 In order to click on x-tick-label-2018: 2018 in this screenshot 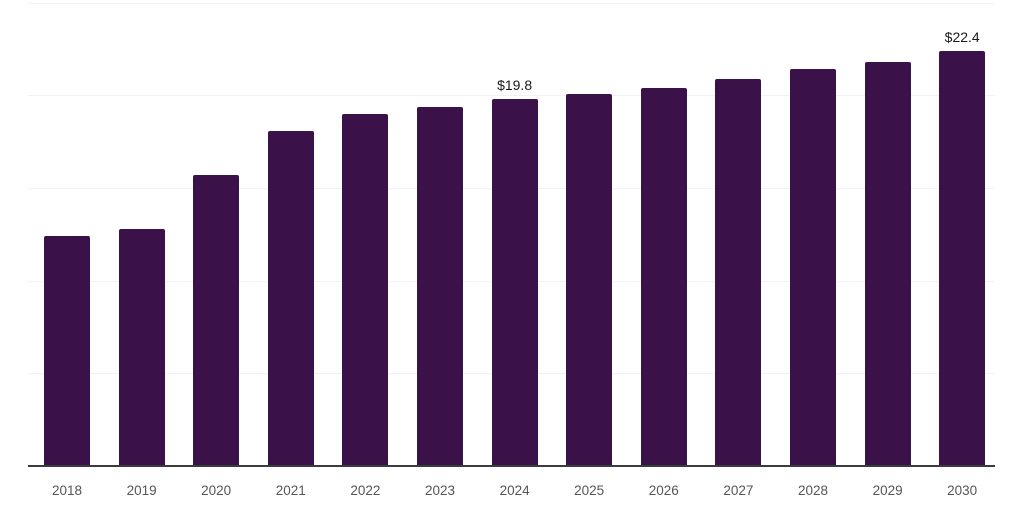, I will do `click(67, 490)`.